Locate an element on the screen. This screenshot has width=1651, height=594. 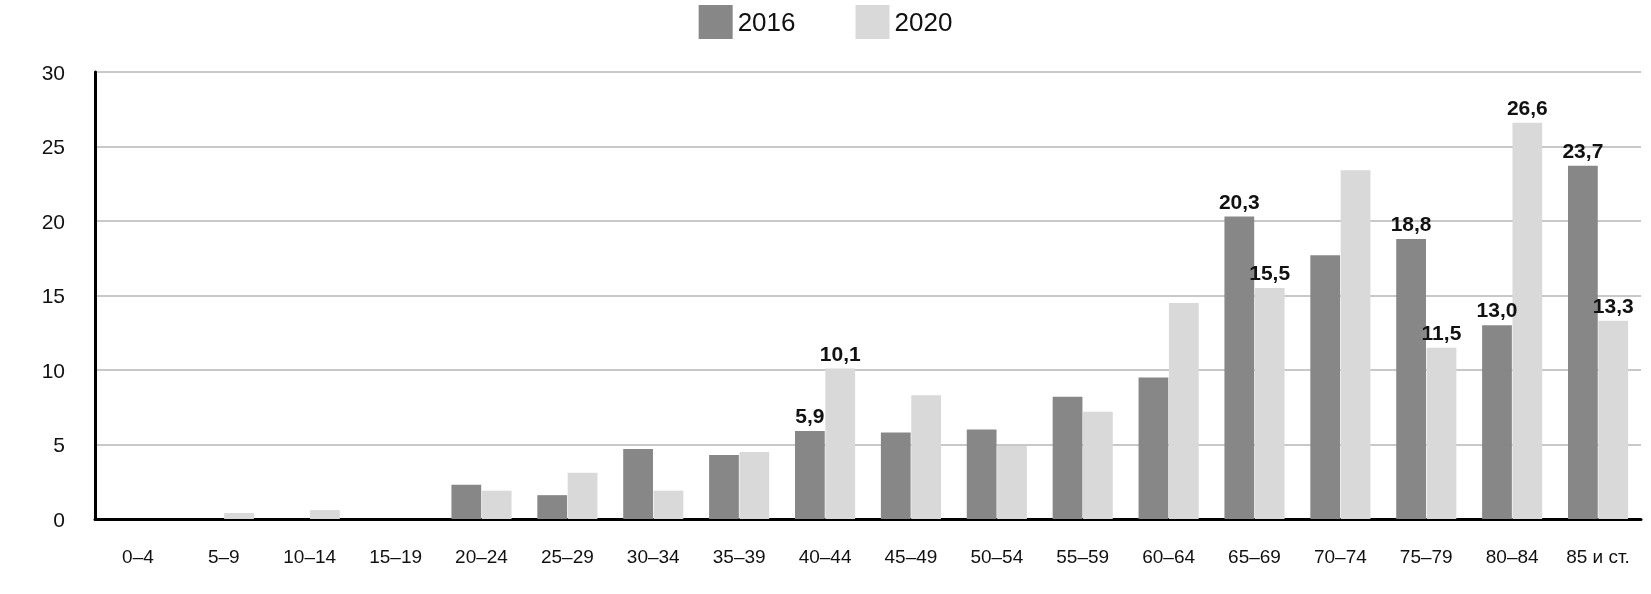
x-tick-label: 10–14 is located at coordinates (310, 556).